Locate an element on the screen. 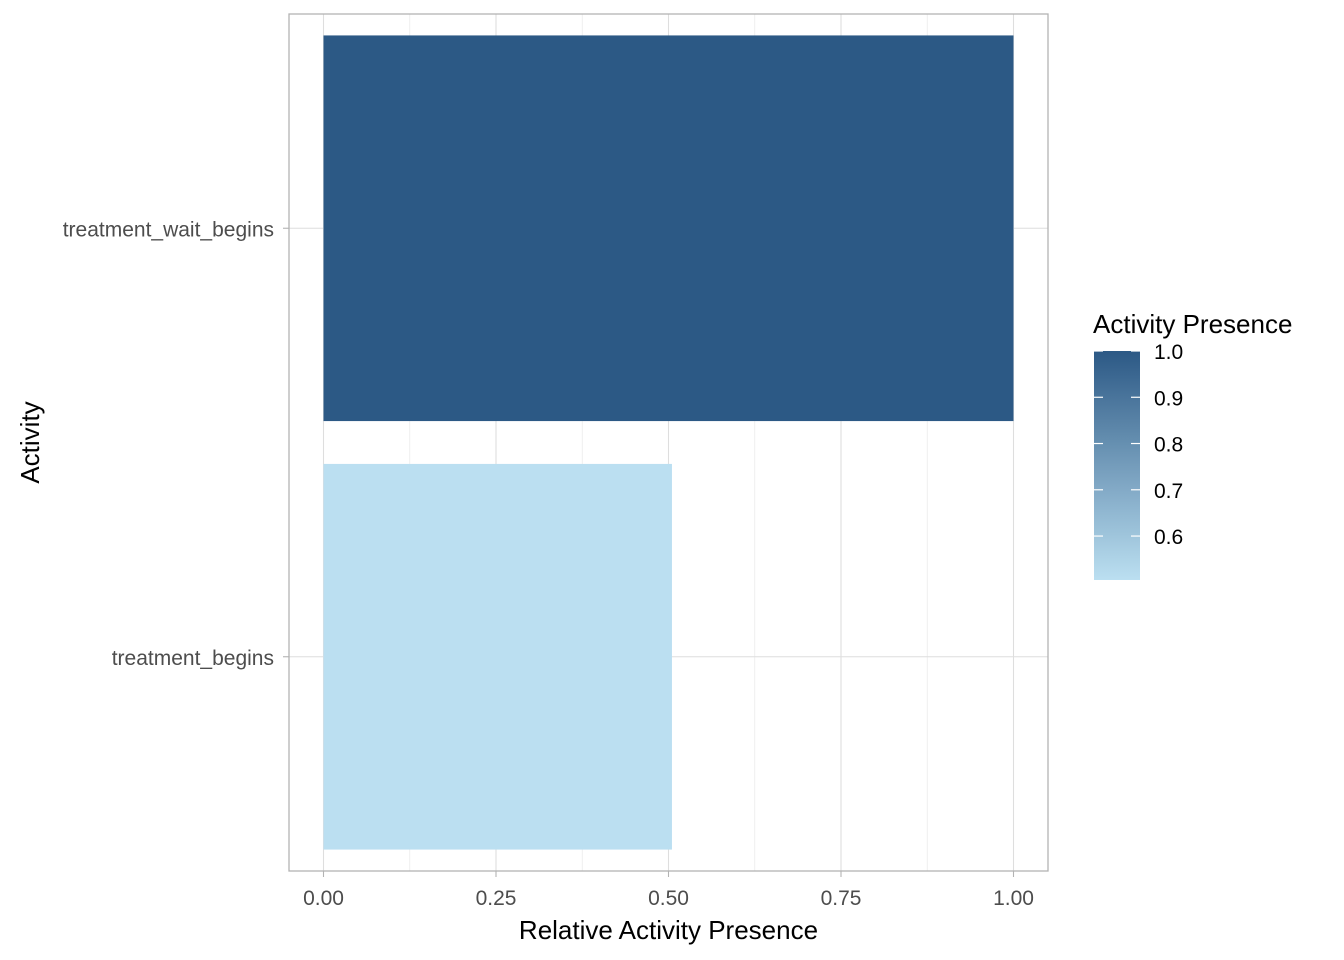 The height and width of the screenshot is (960, 1344). x-axis-title: Relative Activity Presence is located at coordinates (668, 930).